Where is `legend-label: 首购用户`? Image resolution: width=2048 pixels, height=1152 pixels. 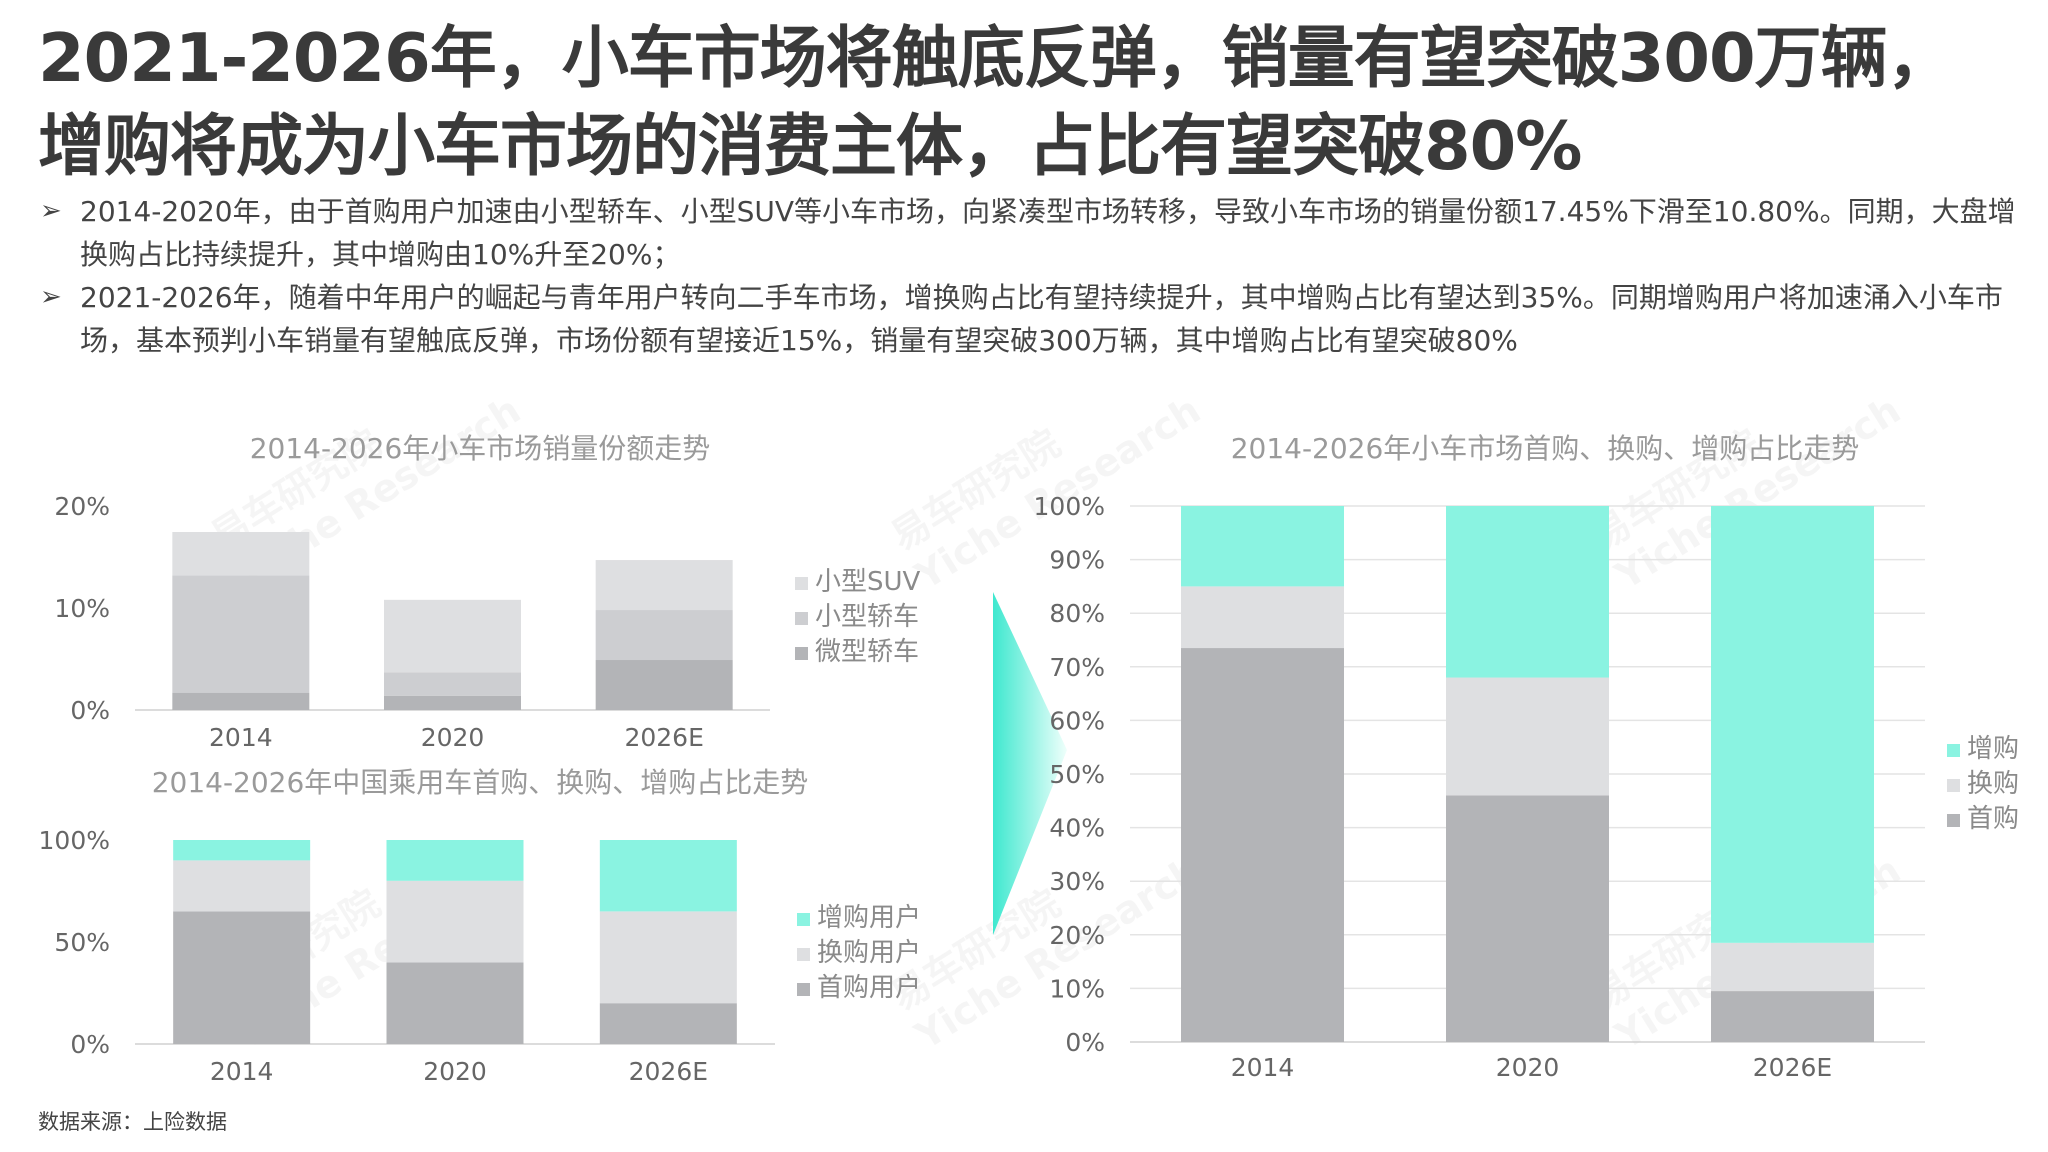 legend-label: 首购用户 is located at coordinates (869, 988).